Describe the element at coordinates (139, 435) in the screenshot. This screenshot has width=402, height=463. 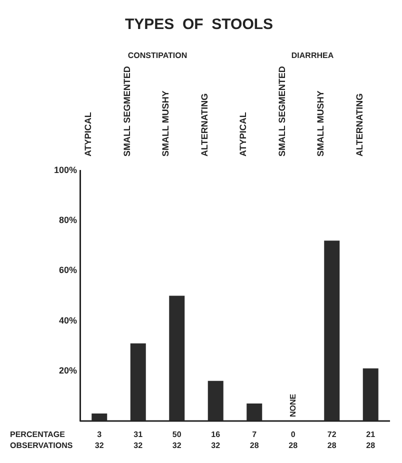
I see `data-label: 31` at that location.